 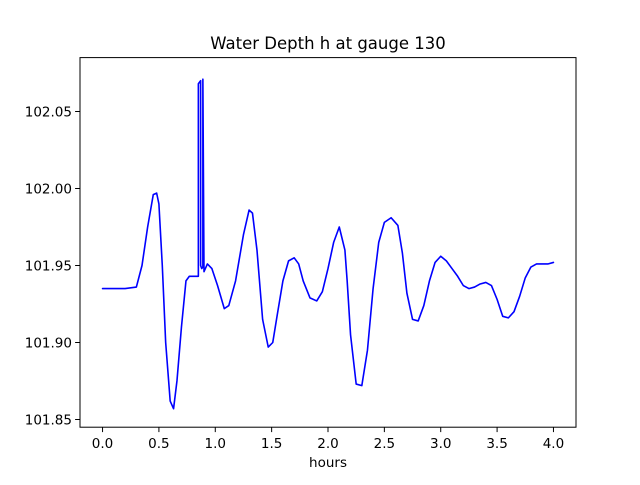 What do you see at coordinates (158, 444) in the screenshot?
I see `x-tick-label: 0.5` at bounding box center [158, 444].